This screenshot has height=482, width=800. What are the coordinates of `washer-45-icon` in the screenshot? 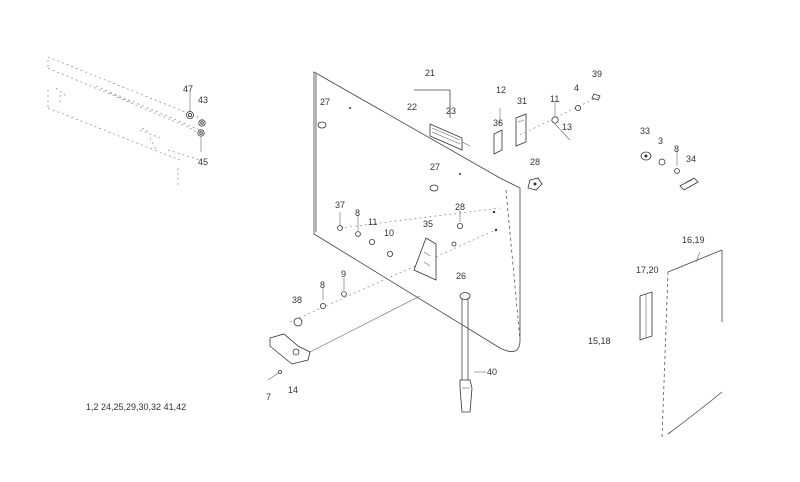 It's located at (201, 140).